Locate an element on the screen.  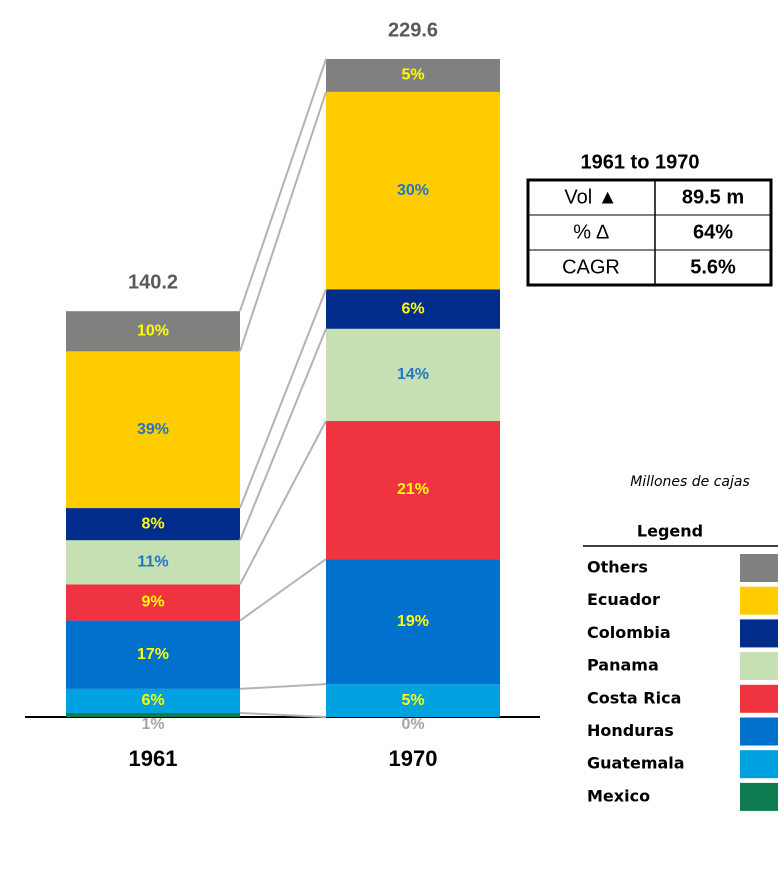
legend-label: Colombia is located at coordinates (629, 632).